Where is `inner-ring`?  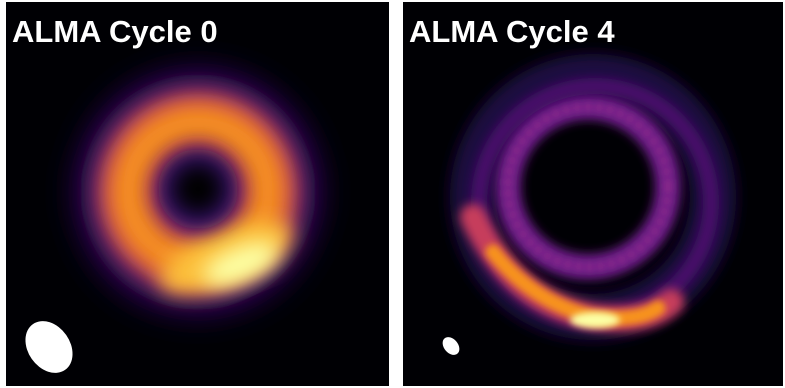 inner-ring is located at coordinates (588, 187).